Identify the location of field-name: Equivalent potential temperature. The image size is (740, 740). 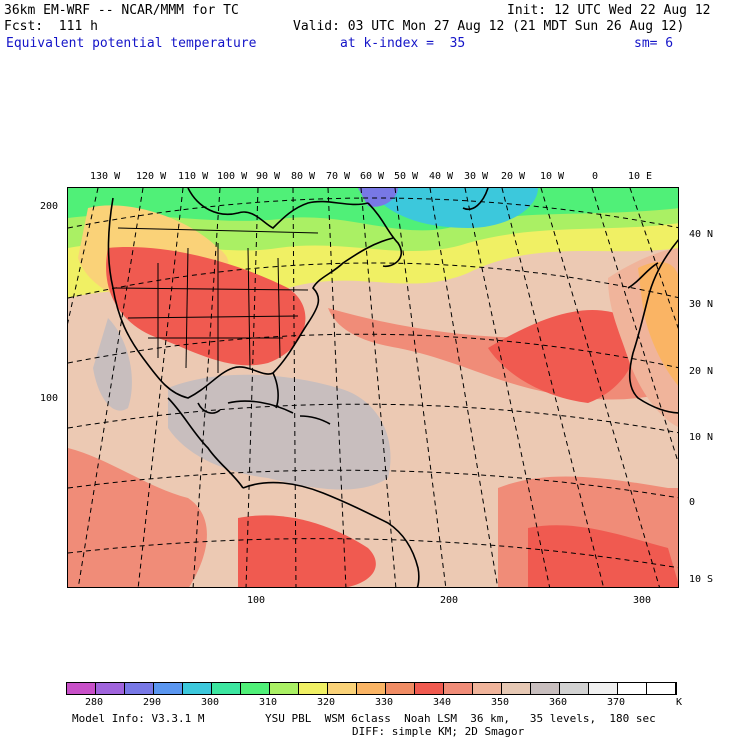
(131, 43).